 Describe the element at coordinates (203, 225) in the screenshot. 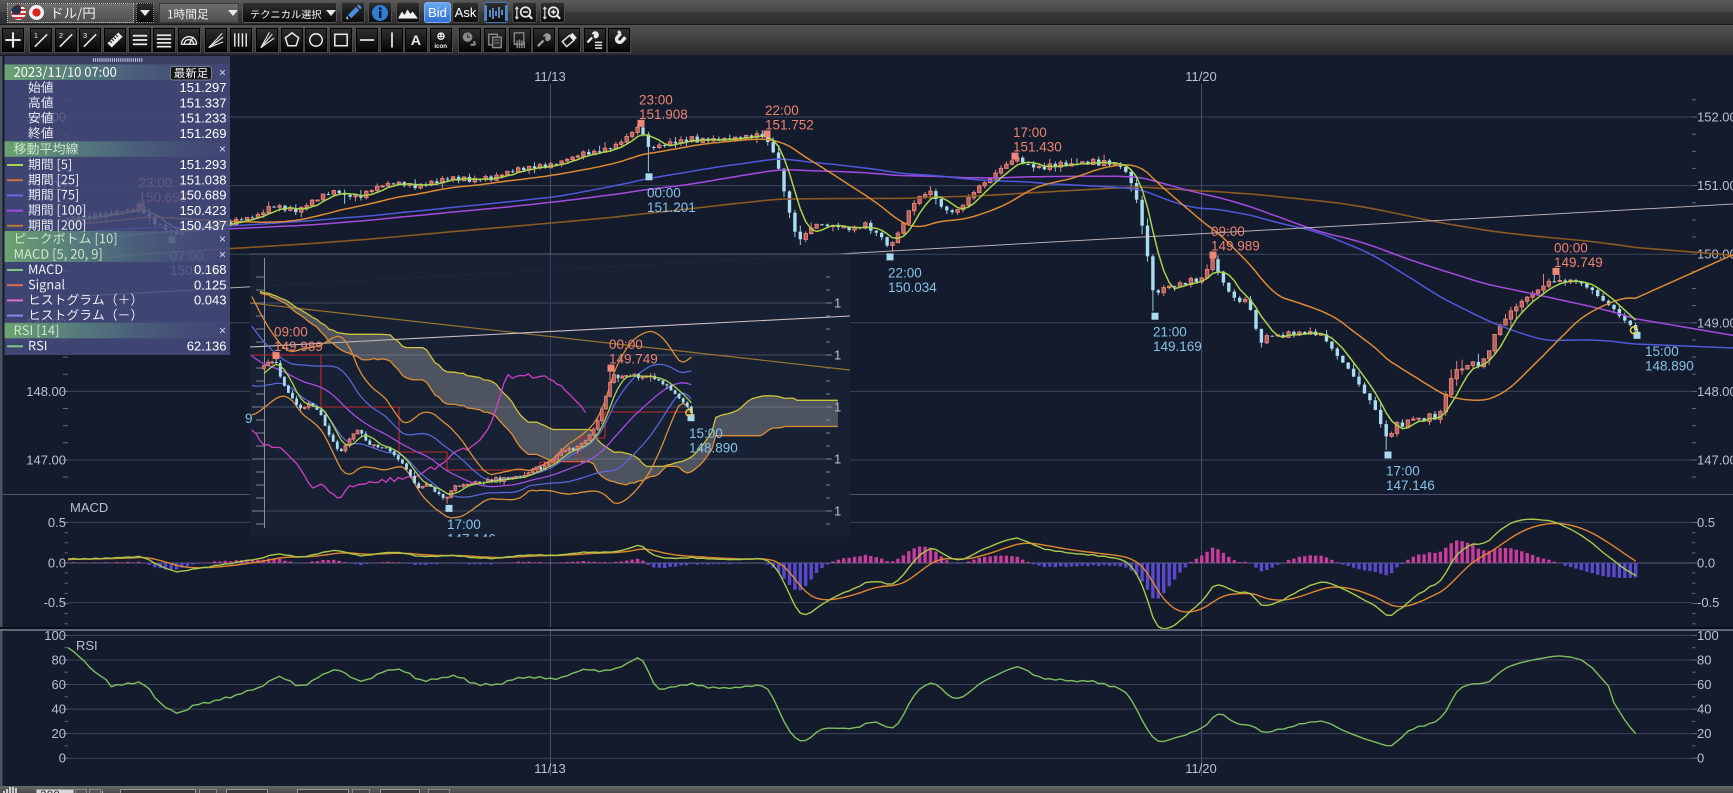

I see `svg-text: 150.437` at that location.